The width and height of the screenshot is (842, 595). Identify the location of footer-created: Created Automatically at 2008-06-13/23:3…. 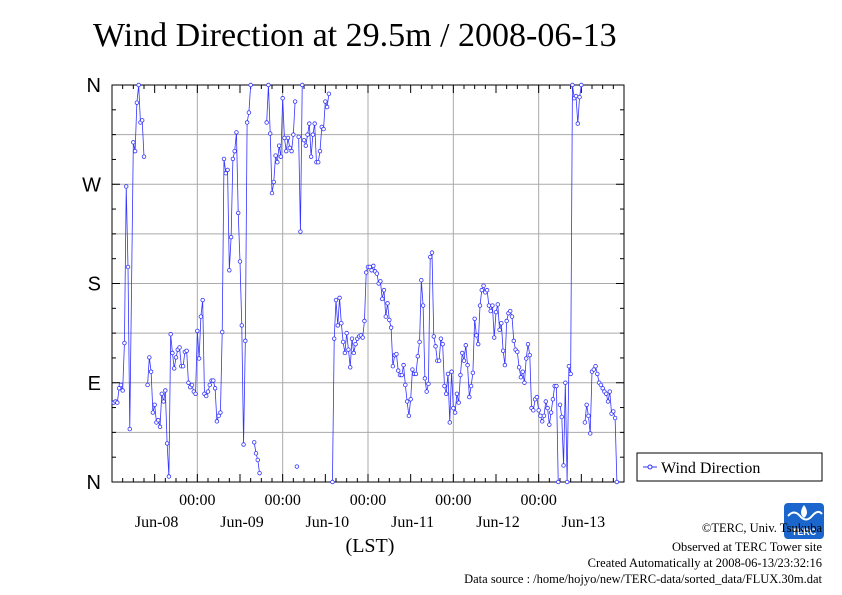
(705, 563).